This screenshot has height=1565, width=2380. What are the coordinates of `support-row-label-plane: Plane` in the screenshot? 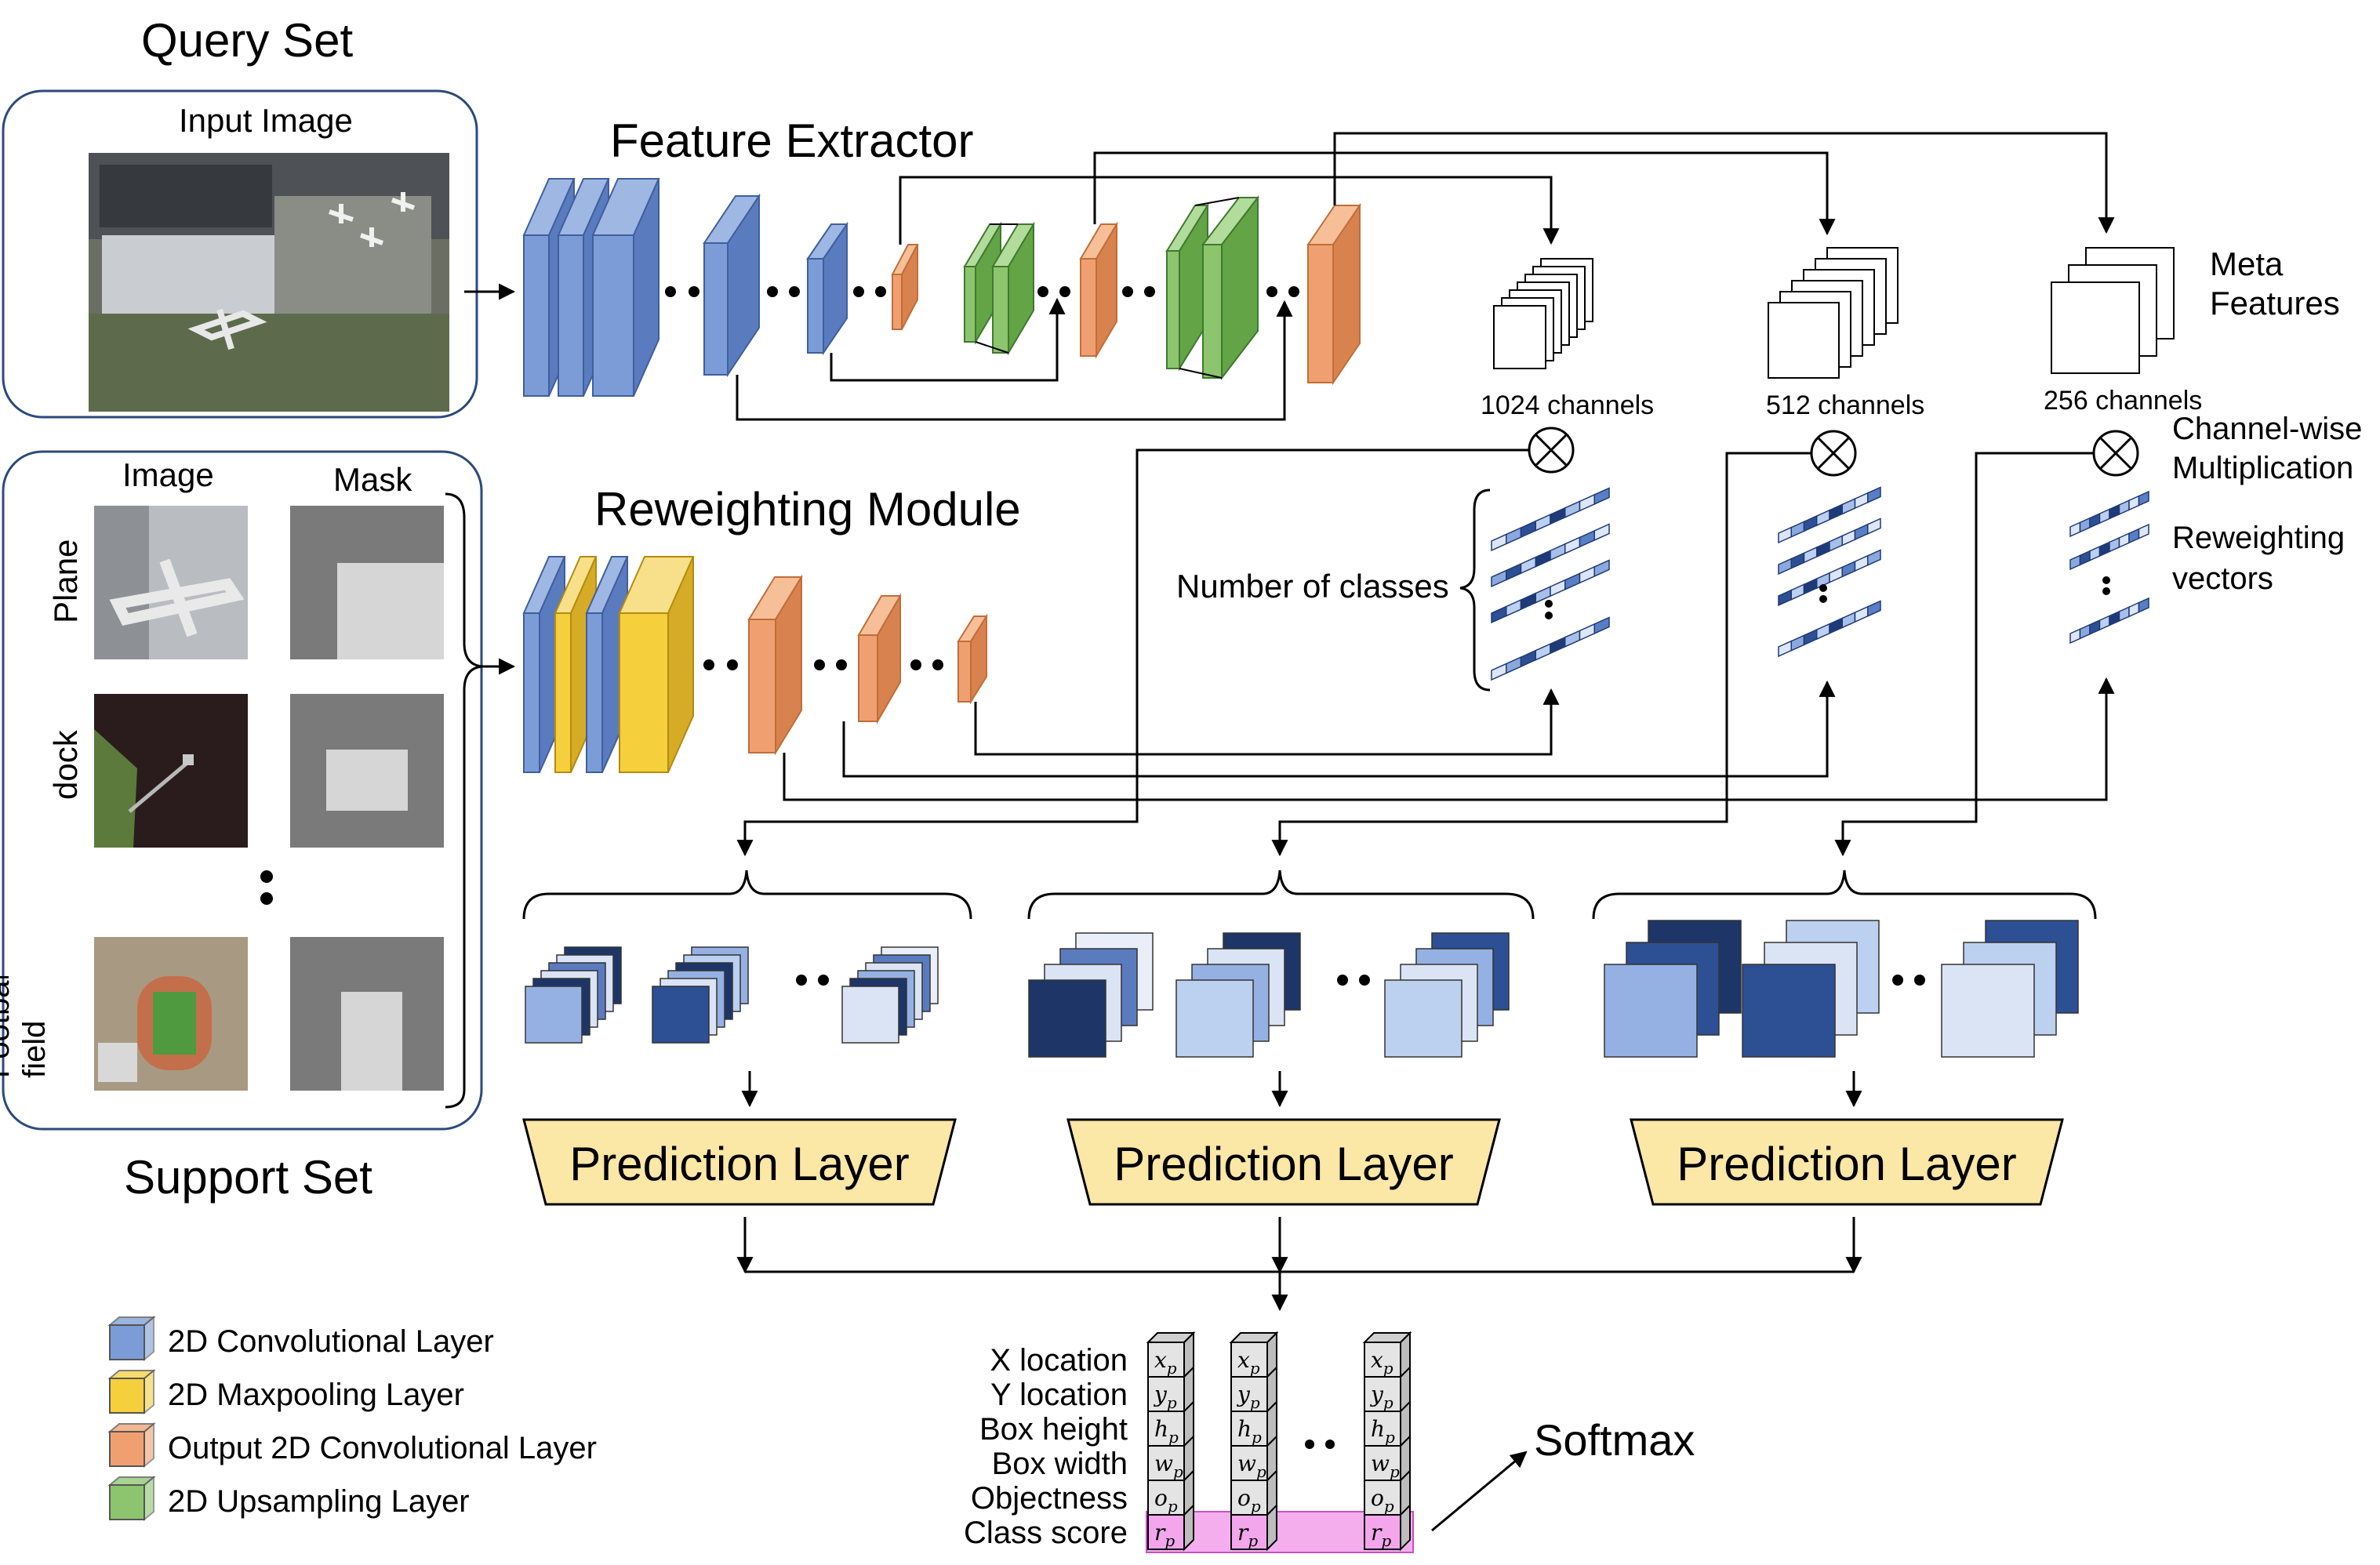 It's located at (65, 581).